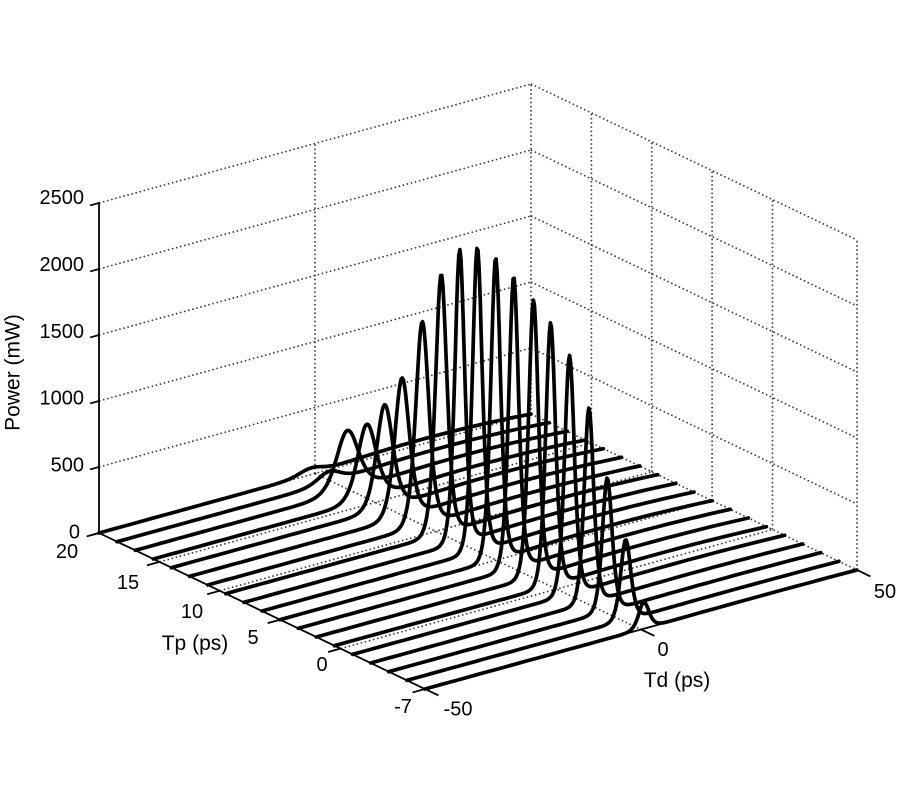 The image size is (900, 800). I want to click on svg-text: 2000, so click(62, 265).